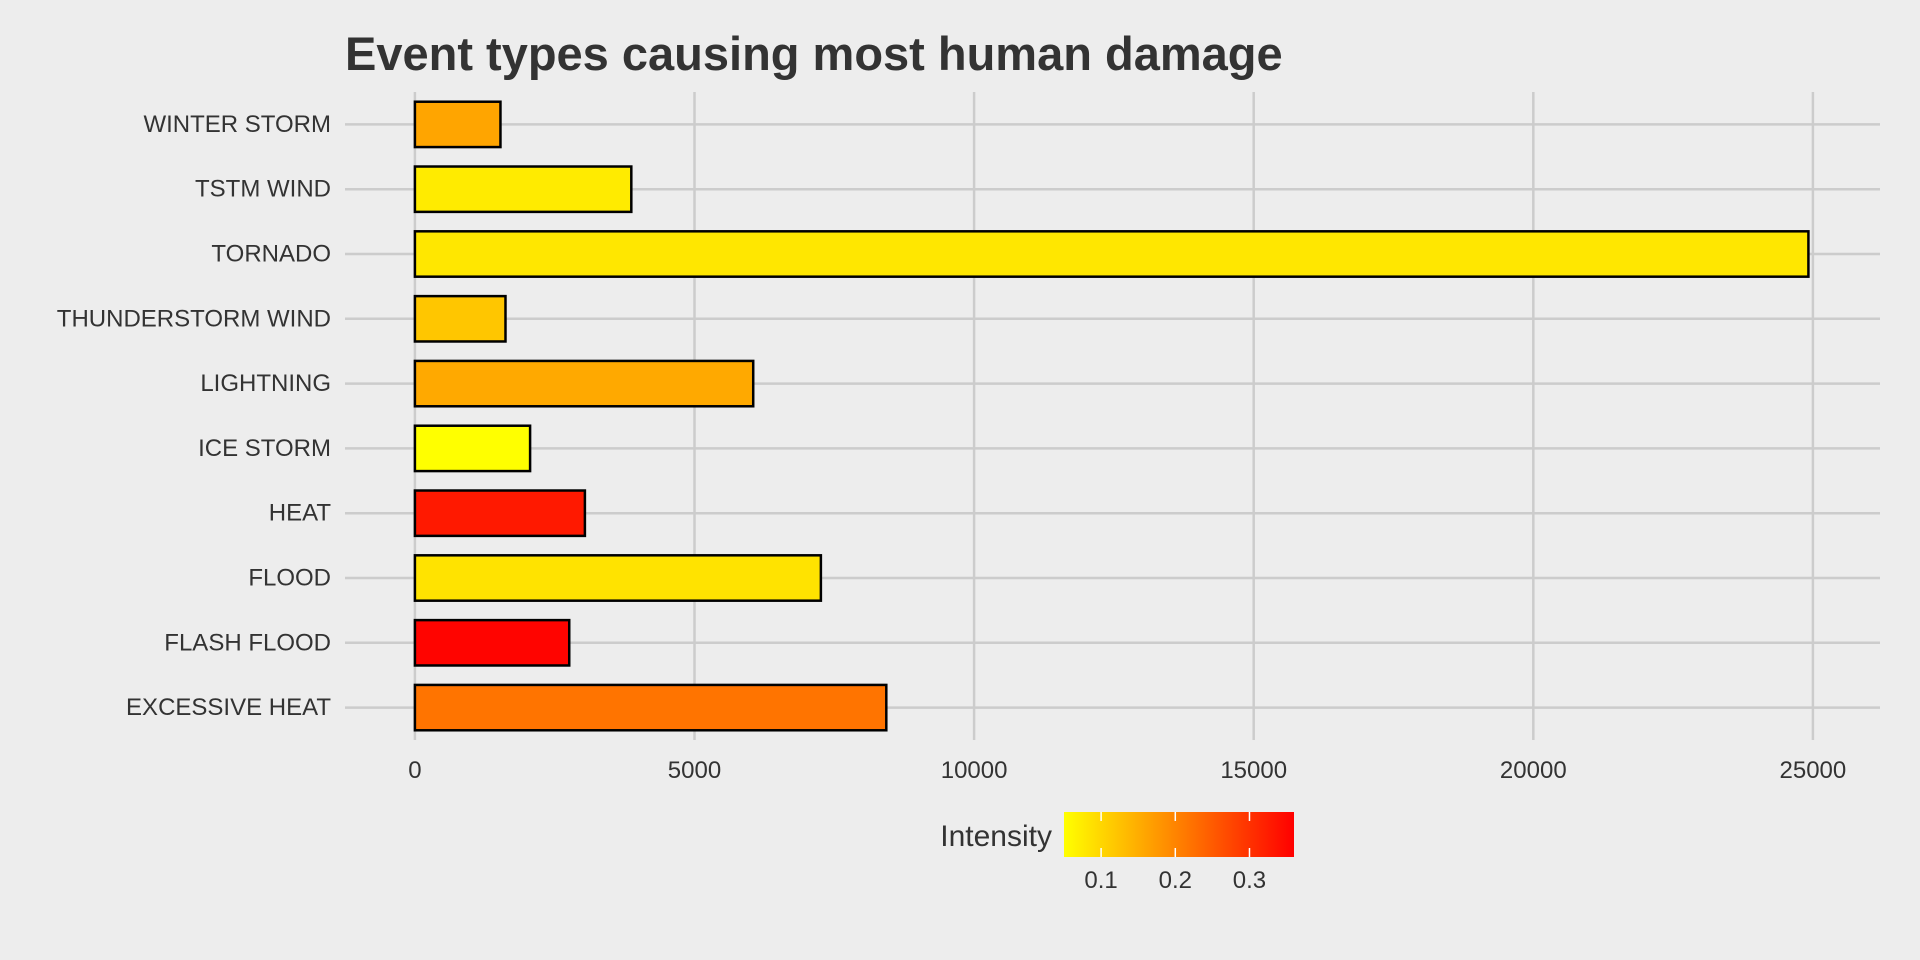 The image size is (1920, 960). I want to click on x-tick-label: 20000, so click(1533, 770).